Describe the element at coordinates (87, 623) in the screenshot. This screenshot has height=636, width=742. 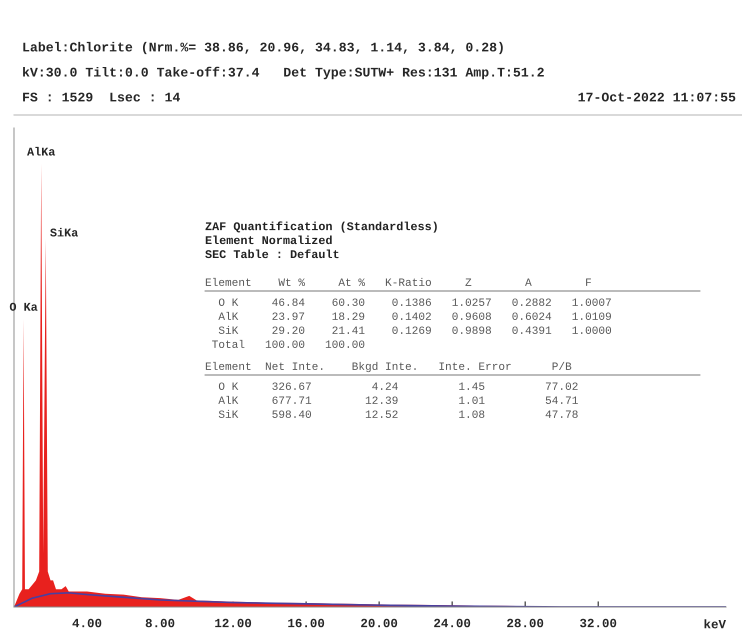
I see `x-tick-label: 4.00` at that location.